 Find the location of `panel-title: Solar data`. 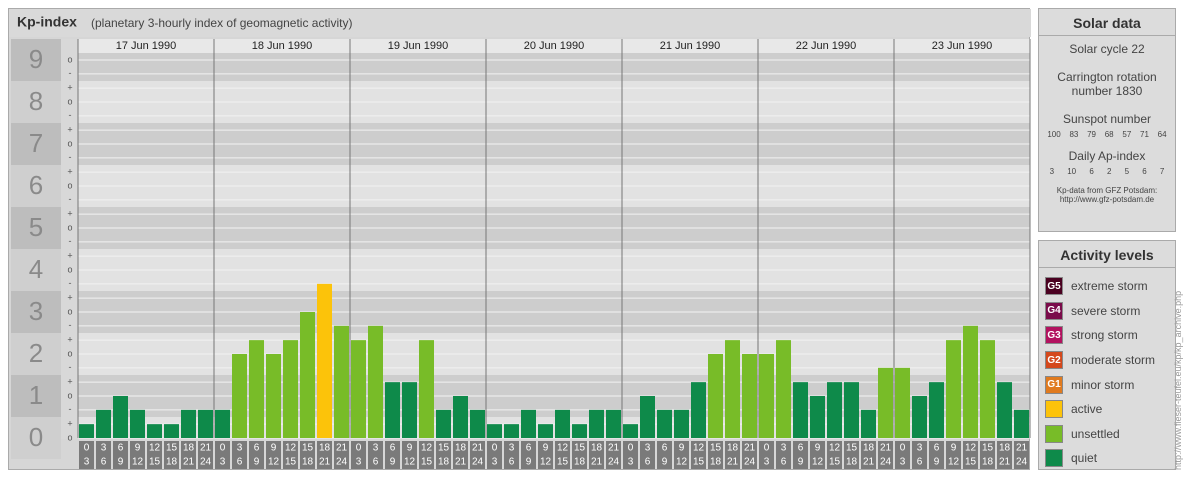

panel-title: Solar data is located at coordinates (1107, 22).